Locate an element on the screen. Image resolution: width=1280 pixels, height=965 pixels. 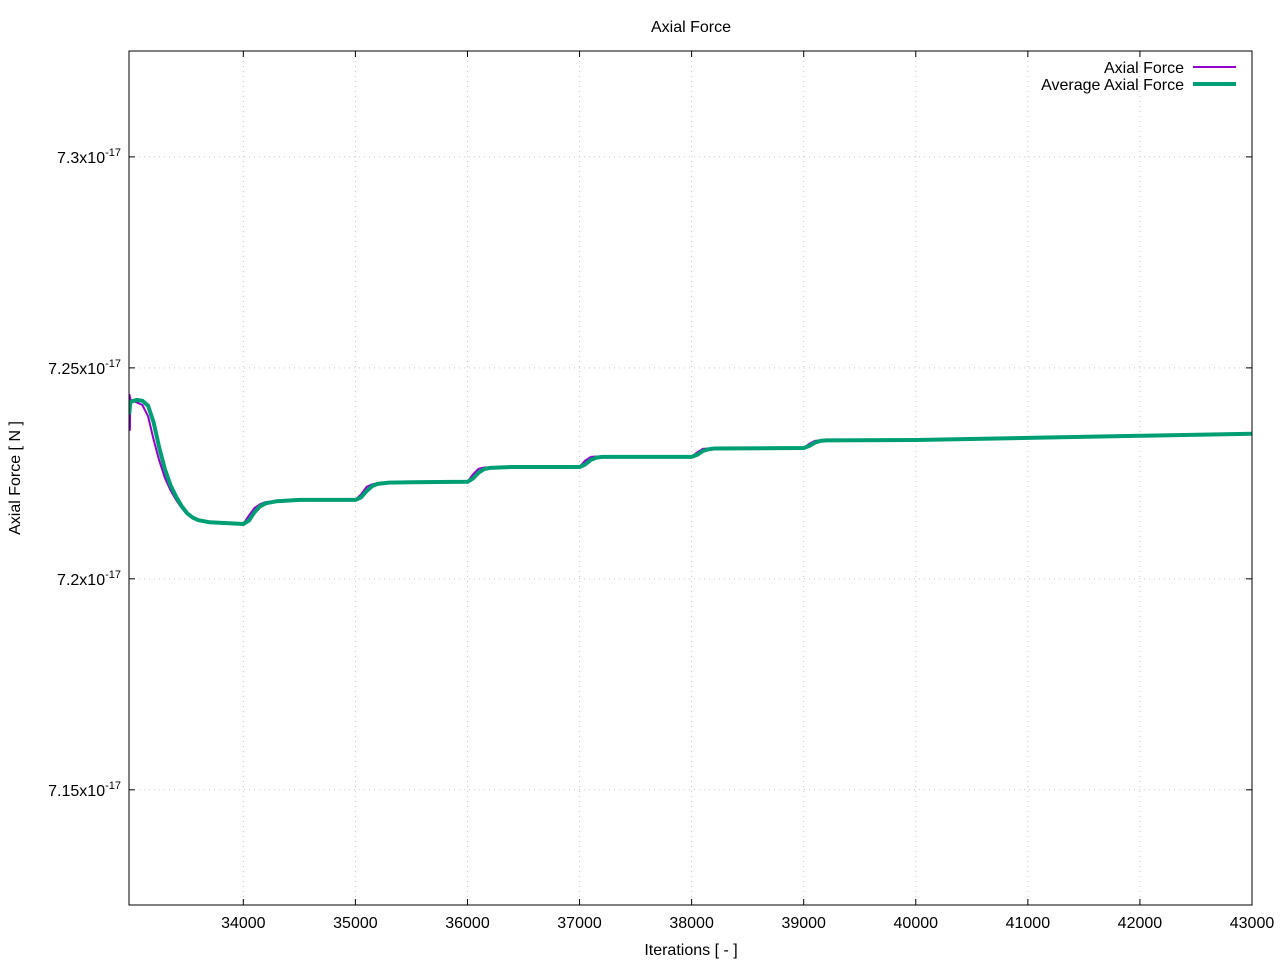
x-tick-label: 36000 is located at coordinates (467, 923).